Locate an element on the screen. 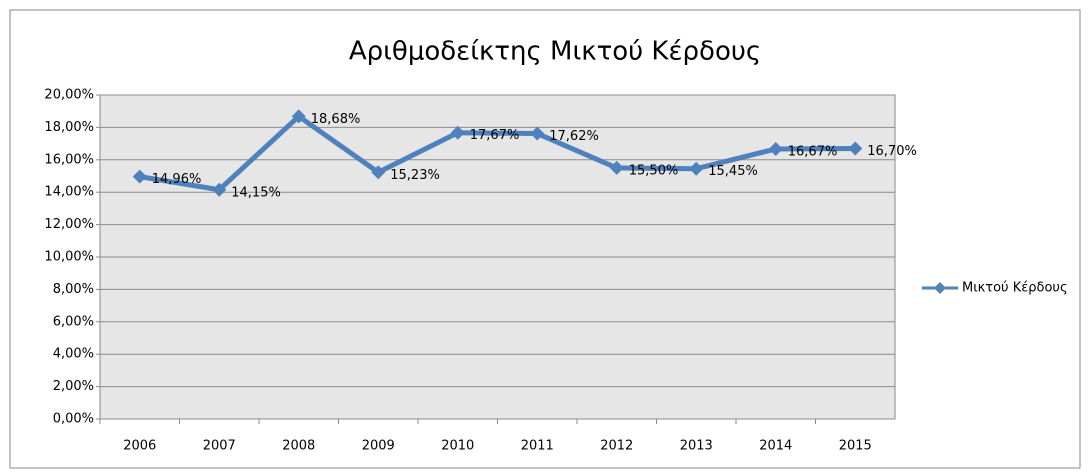  y-tick-label: 6,00% is located at coordinates (73, 321).